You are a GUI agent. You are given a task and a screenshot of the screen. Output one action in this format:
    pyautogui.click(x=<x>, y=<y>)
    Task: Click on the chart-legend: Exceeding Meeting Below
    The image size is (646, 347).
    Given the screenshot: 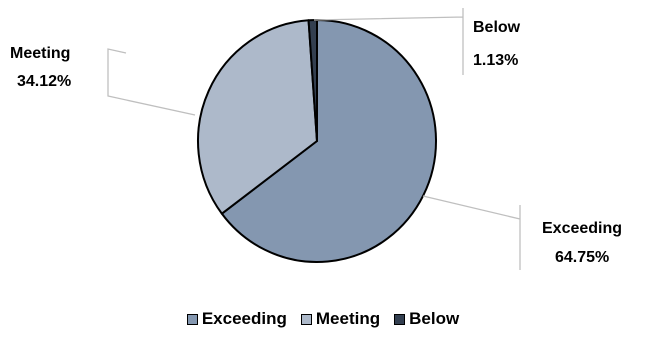 What is the action you would take?
    pyautogui.click(x=323, y=319)
    